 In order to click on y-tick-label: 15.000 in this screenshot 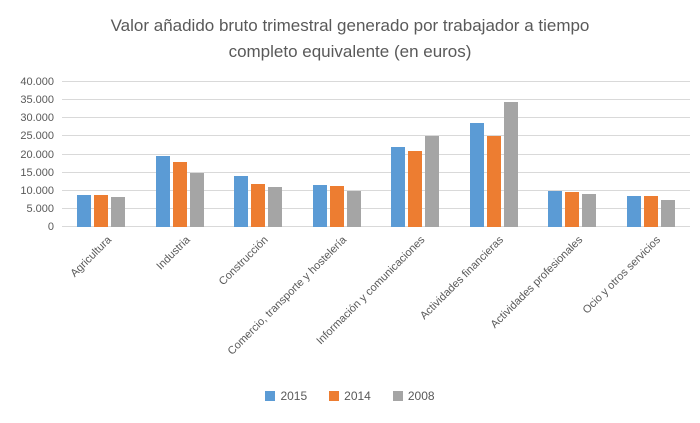, I will do `click(37, 172)`.